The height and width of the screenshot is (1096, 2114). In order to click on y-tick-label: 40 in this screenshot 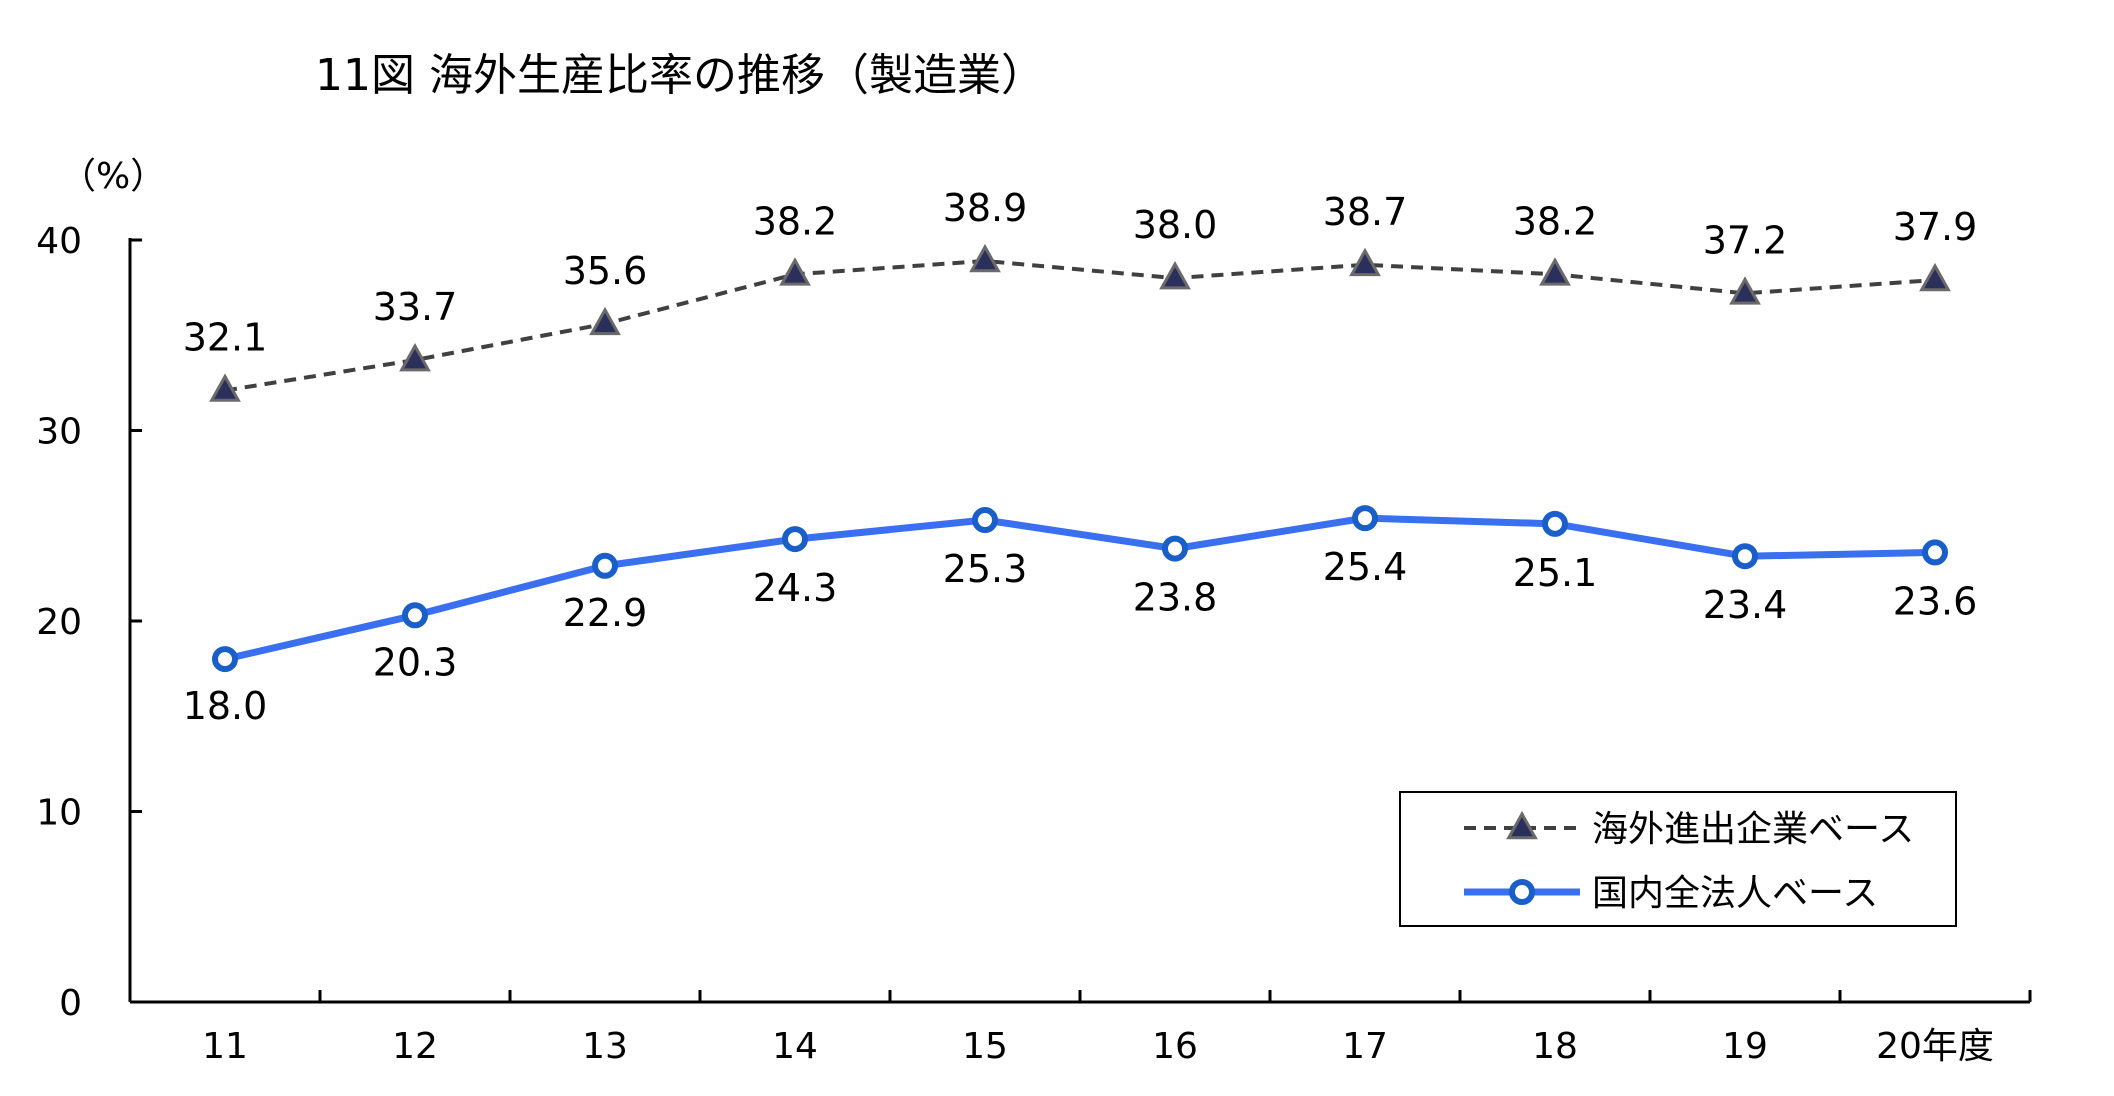, I will do `click(59, 241)`.